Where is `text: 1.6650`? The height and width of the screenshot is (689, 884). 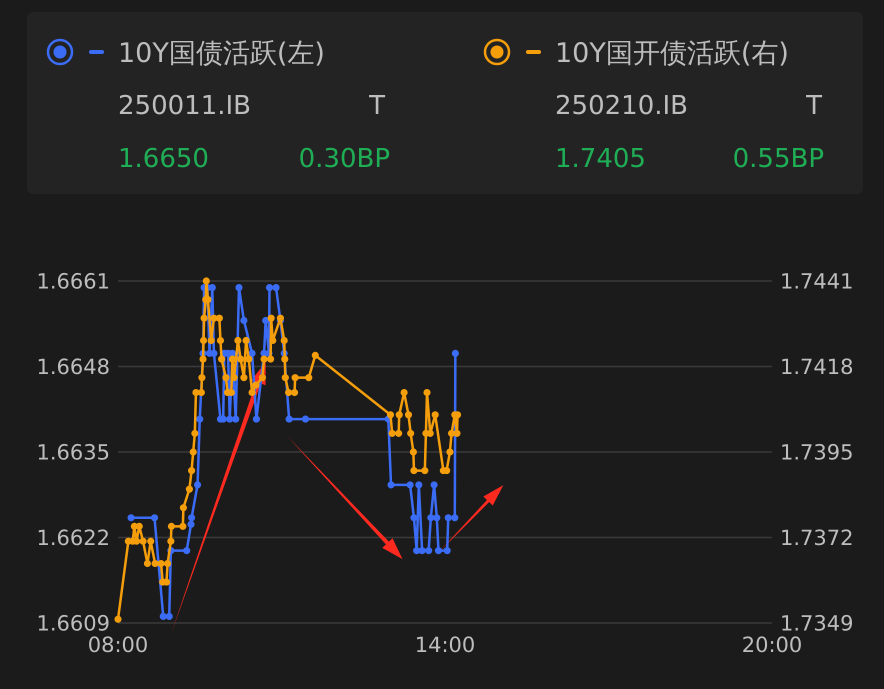 text: 1.6650 is located at coordinates (163, 159).